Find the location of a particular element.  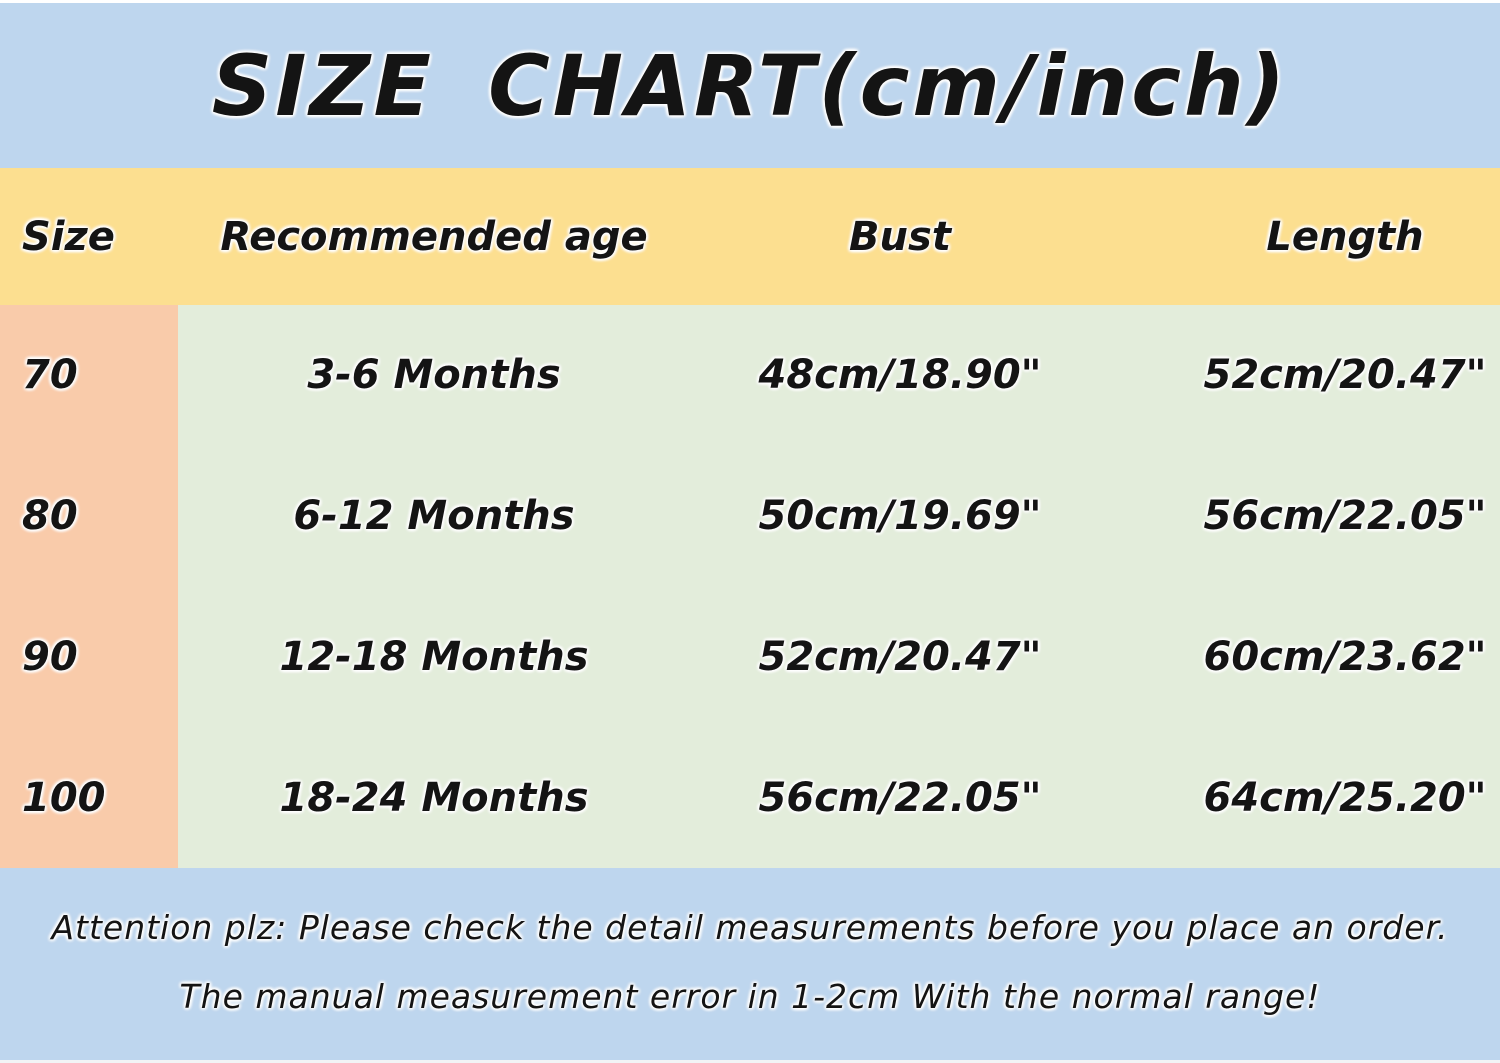

cell-bust: 50cm/19.69" is located at coordinates (900, 516).